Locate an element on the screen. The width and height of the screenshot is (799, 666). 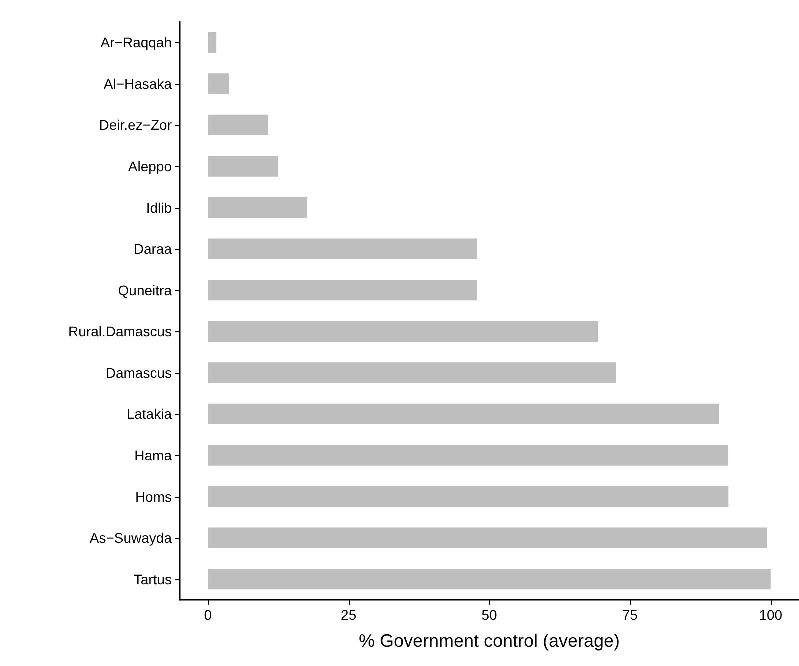
x-tick-label: 50 is located at coordinates (490, 615).